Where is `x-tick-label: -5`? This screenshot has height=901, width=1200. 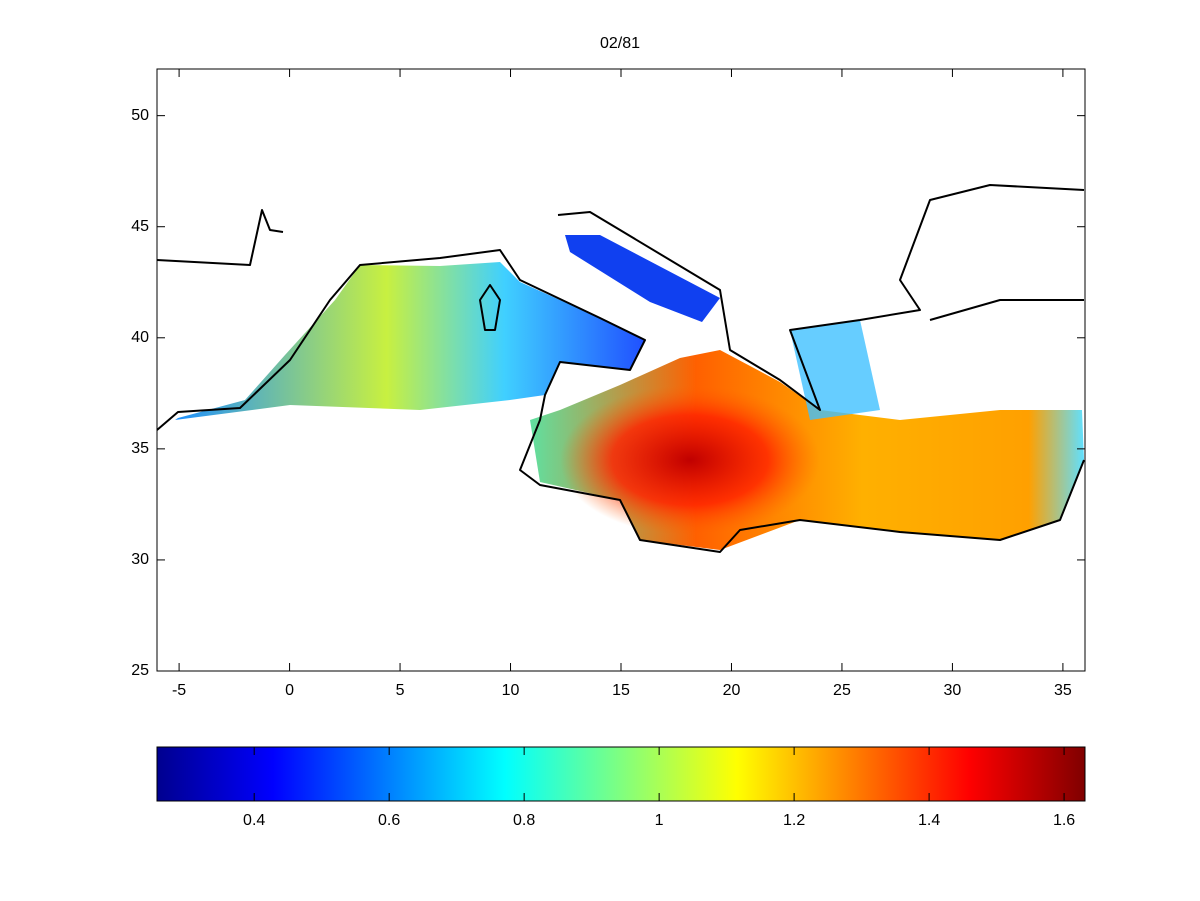
x-tick-label: -5 is located at coordinates (179, 690).